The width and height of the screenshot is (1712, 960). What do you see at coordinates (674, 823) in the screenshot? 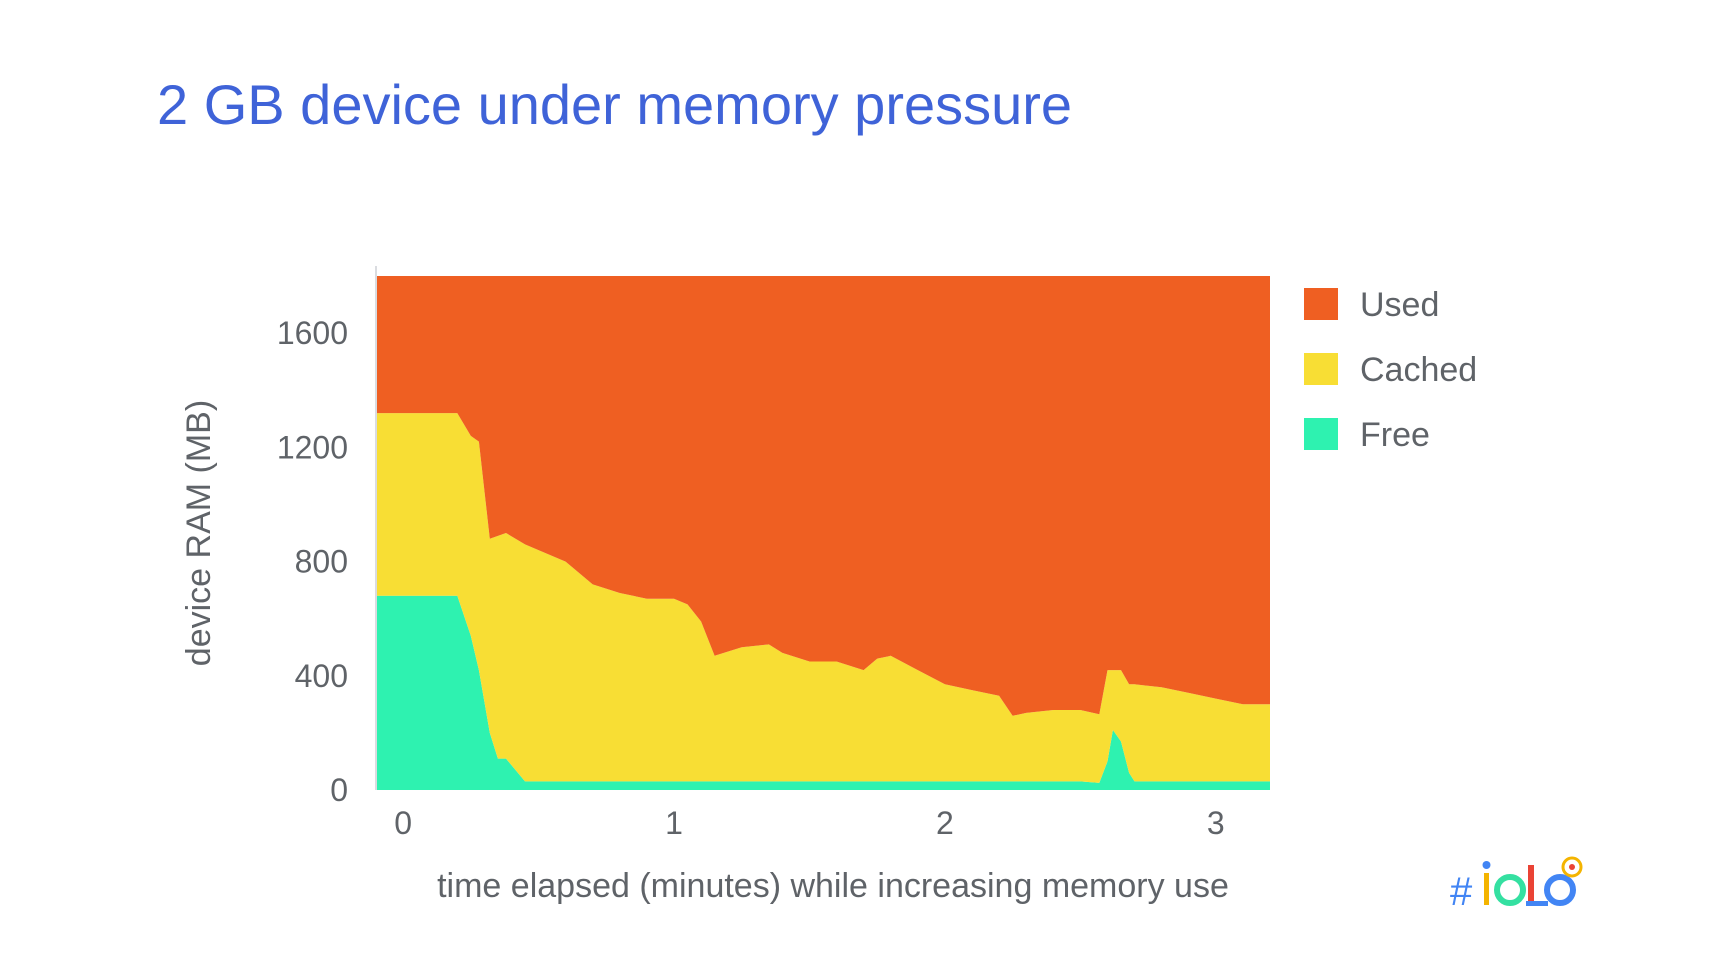
I see `x-tick-label: 1` at bounding box center [674, 823].